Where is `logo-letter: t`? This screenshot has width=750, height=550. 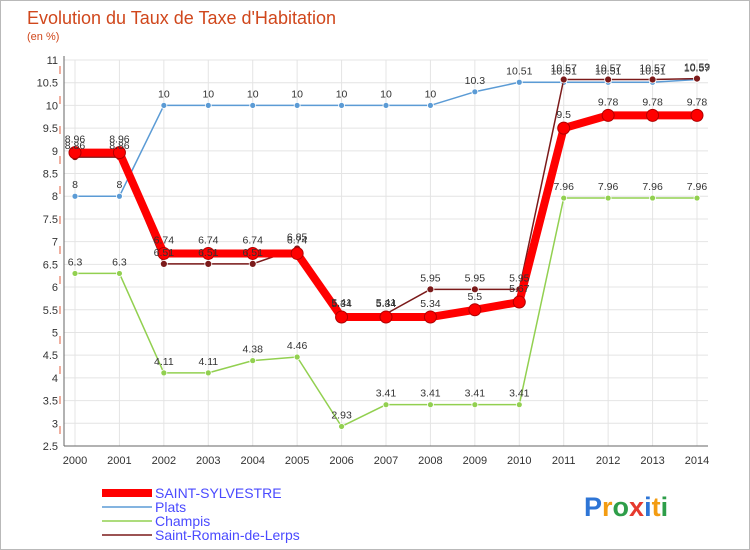 logo-letter: t is located at coordinates (656, 507).